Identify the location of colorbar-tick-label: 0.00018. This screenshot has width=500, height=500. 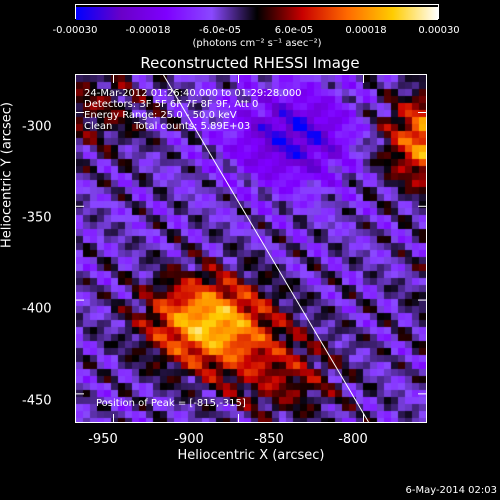
(366, 30).